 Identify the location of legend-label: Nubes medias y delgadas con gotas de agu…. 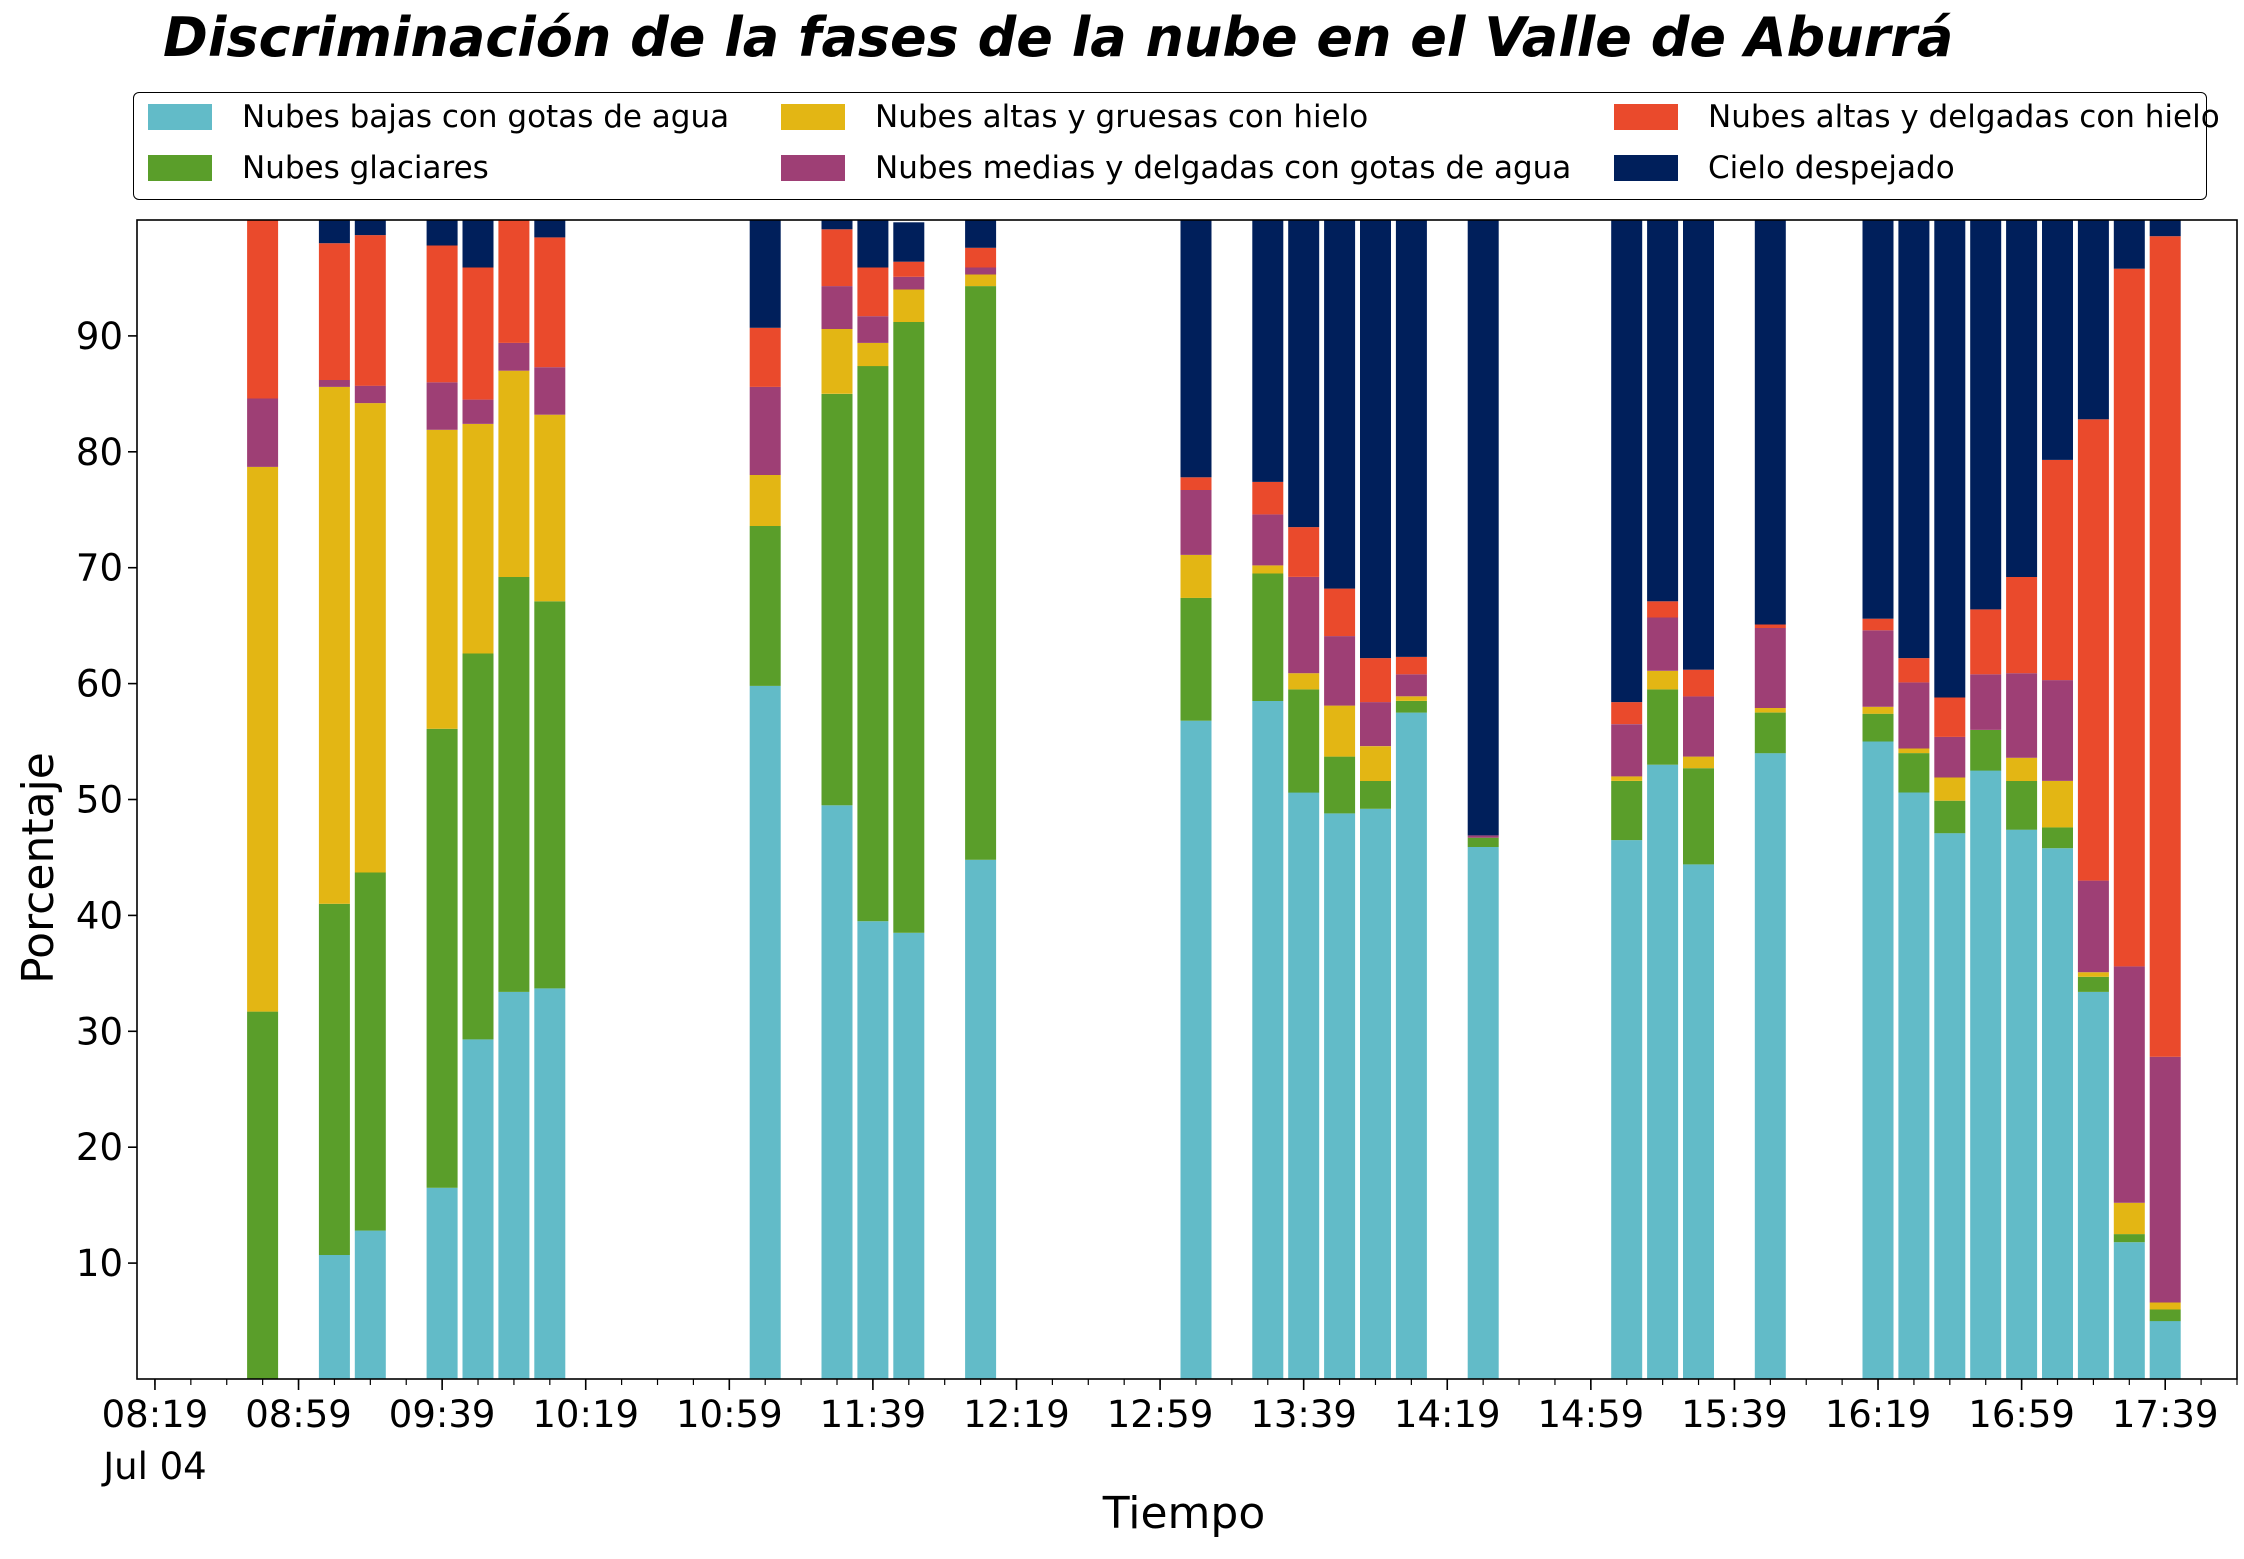
(1223, 168).